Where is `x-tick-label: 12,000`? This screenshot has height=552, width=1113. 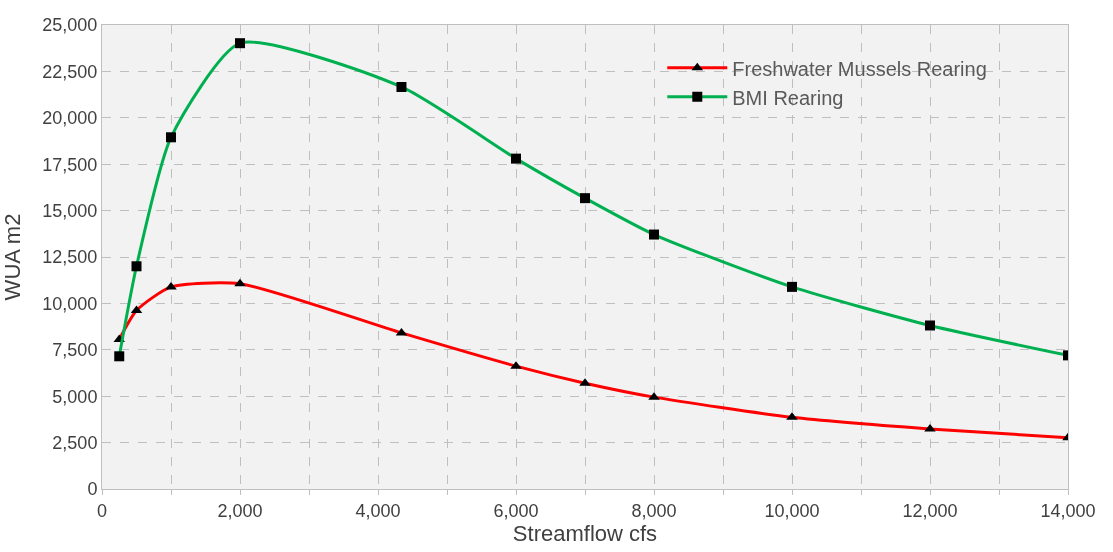
x-tick-label: 12,000 is located at coordinates (930, 510).